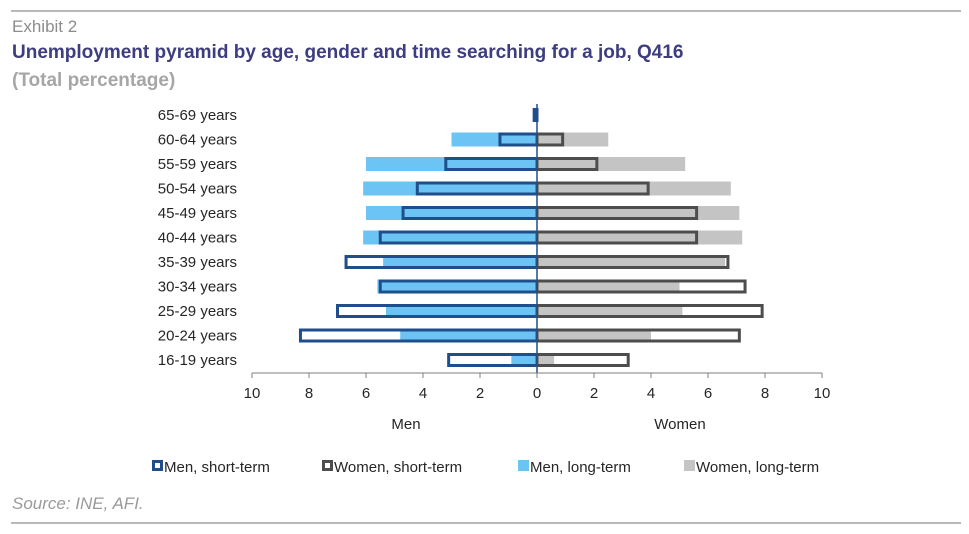 This screenshot has width=969, height=534. I want to click on category-label: 20-24 years, so click(197, 336).